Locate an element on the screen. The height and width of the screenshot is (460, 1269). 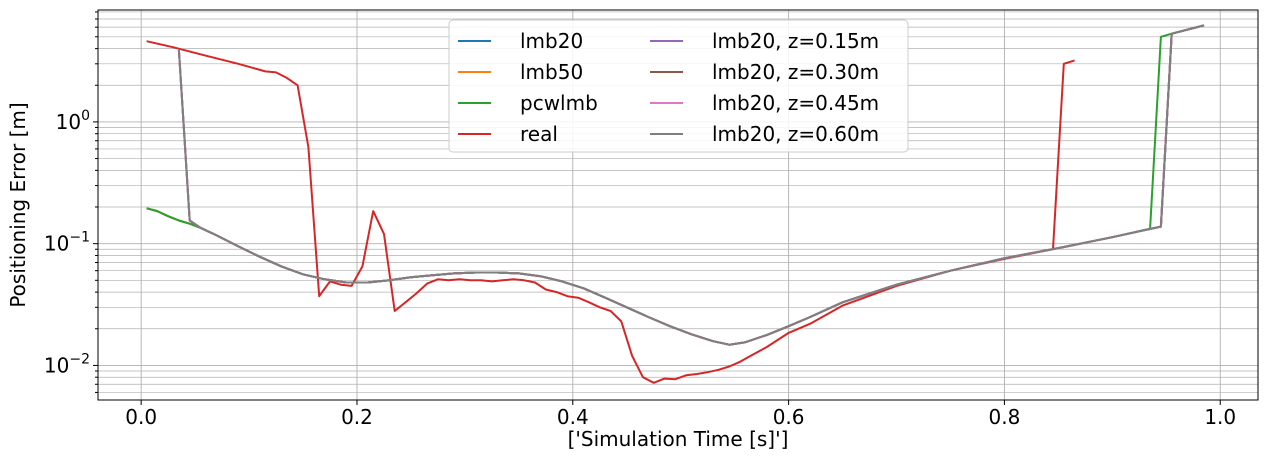
legend-label: lmb20, z=0.30m is located at coordinates (795, 72).